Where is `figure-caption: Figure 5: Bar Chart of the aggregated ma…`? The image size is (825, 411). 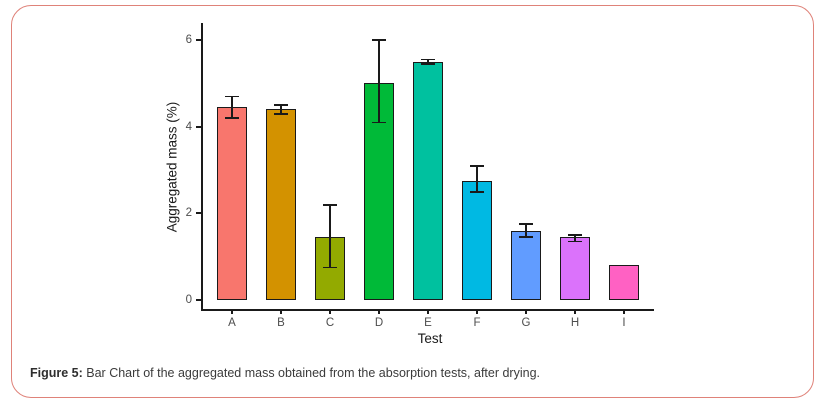 figure-caption: Figure 5: Bar Chart of the aggregated ma… is located at coordinates (415, 373).